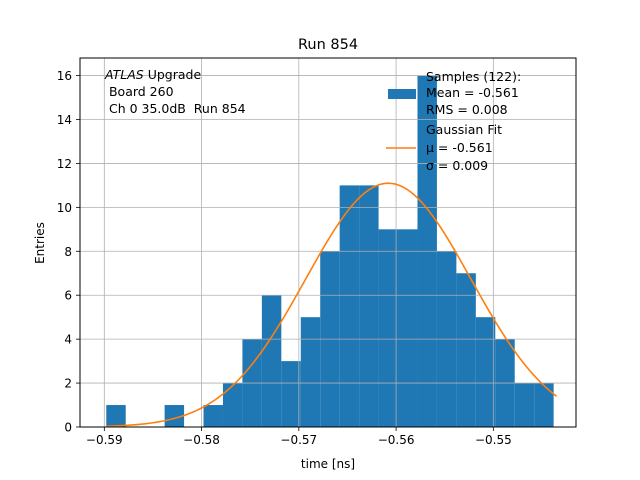  What do you see at coordinates (64, 164) in the screenshot?
I see `y-tick-label: 12` at bounding box center [64, 164].